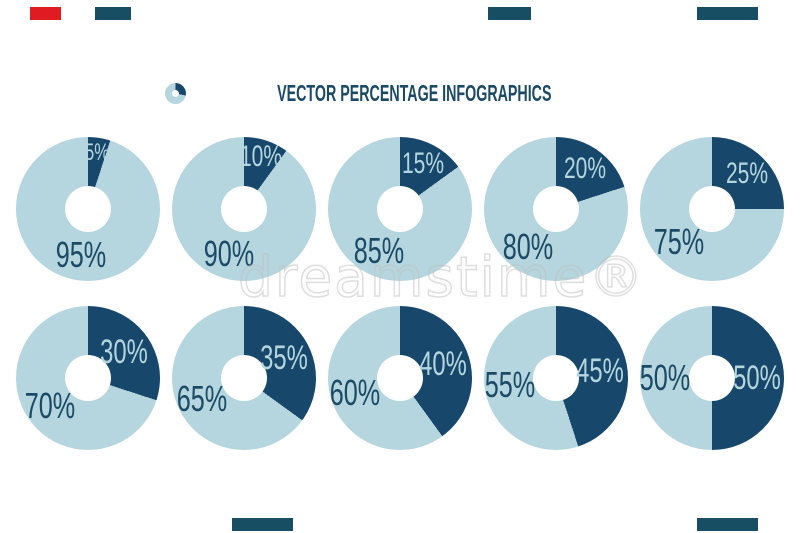 The width and height of the screenshot is (800, 533). Describe the element at coordinates (528, 247) in the screenshot. I see `light-slice-label: 80%` at that location.